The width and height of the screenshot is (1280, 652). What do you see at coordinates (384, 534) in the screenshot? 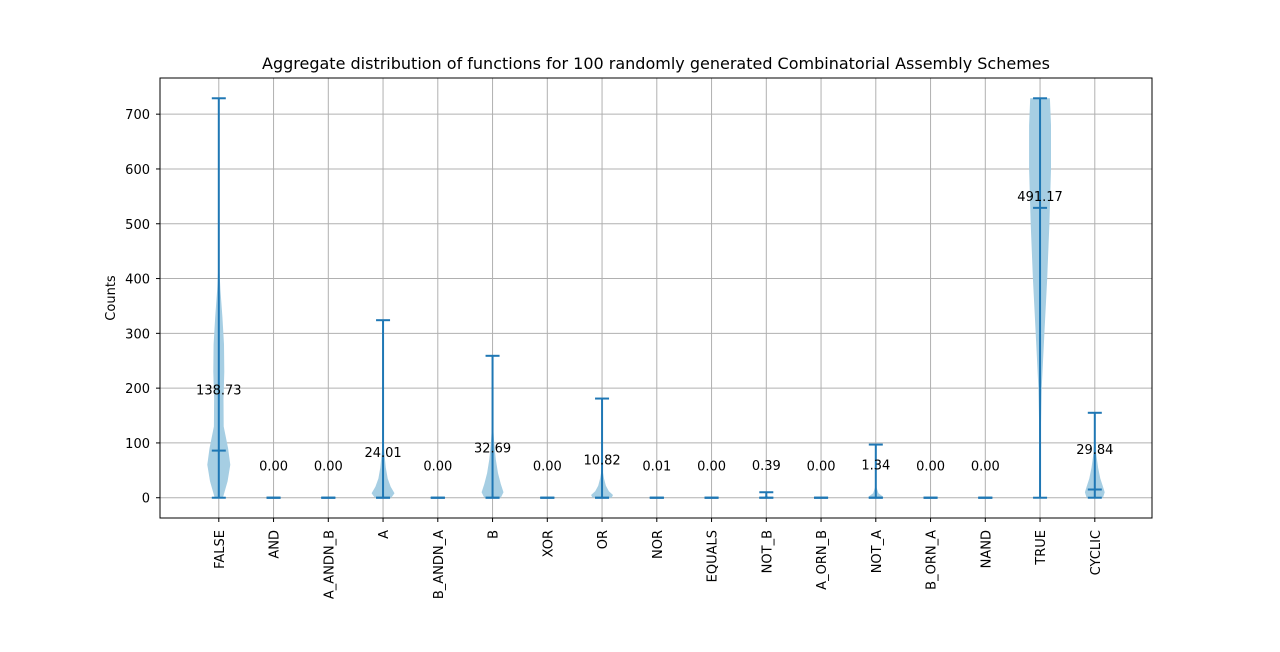
I see `x-tick-label: A` at bounding box center [384, 534].